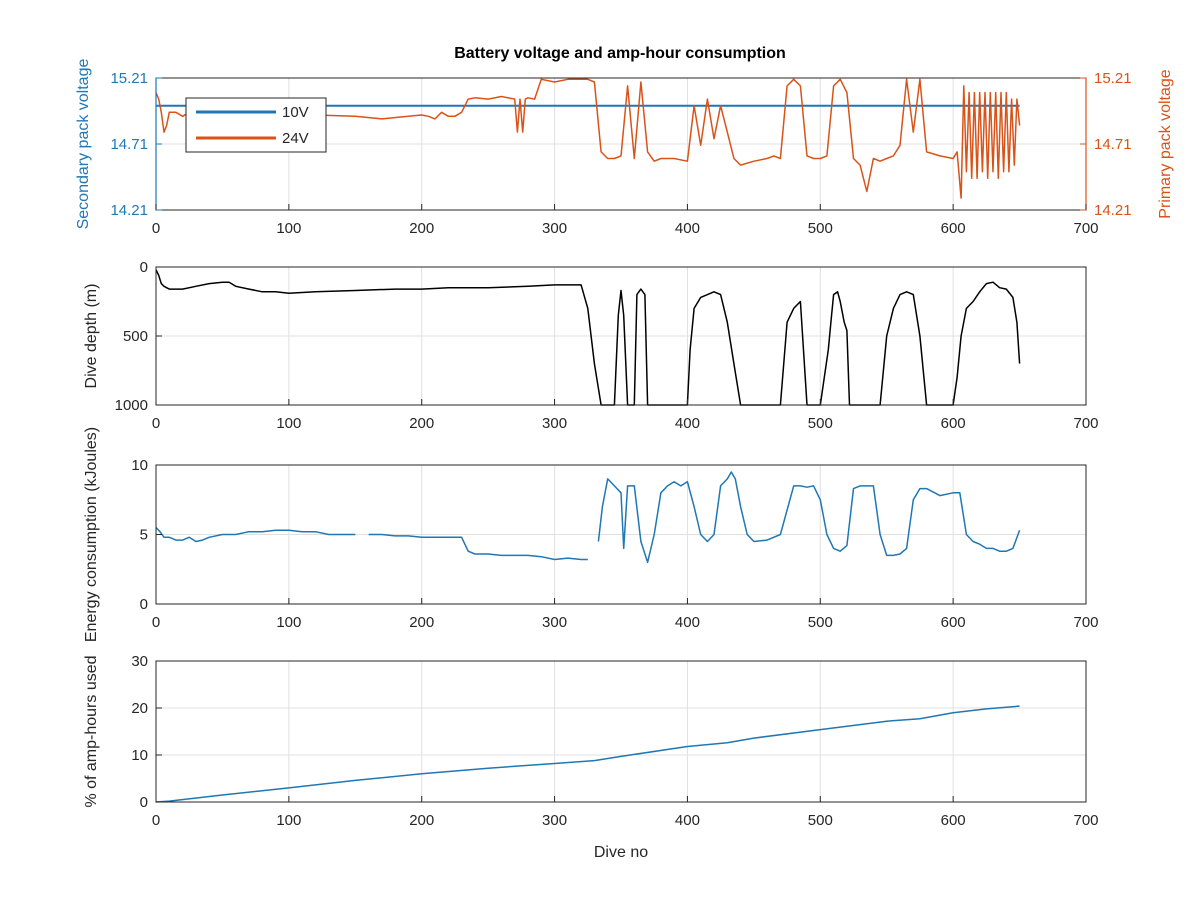  What do you see at coordinates (1113, 78) in the screenshot?
I see `right-y-tick-label: 15.21` at bounding box center [1113, 78].